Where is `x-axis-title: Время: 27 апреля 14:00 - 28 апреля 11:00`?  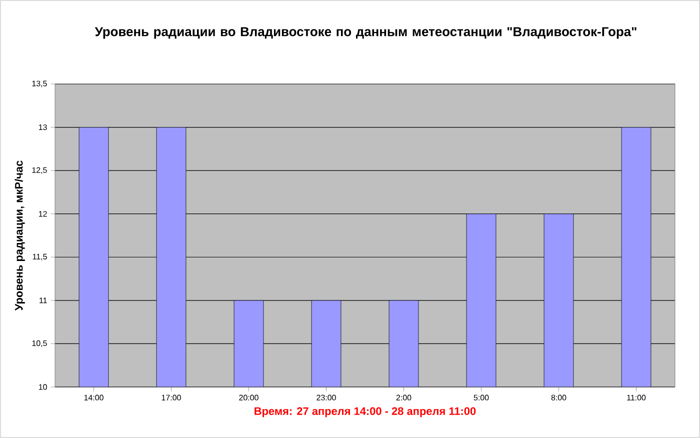 x-axis-title: Время: 27 апреля 14:00 - 28 апреля 11:00 is located at coordinates (365, 412).